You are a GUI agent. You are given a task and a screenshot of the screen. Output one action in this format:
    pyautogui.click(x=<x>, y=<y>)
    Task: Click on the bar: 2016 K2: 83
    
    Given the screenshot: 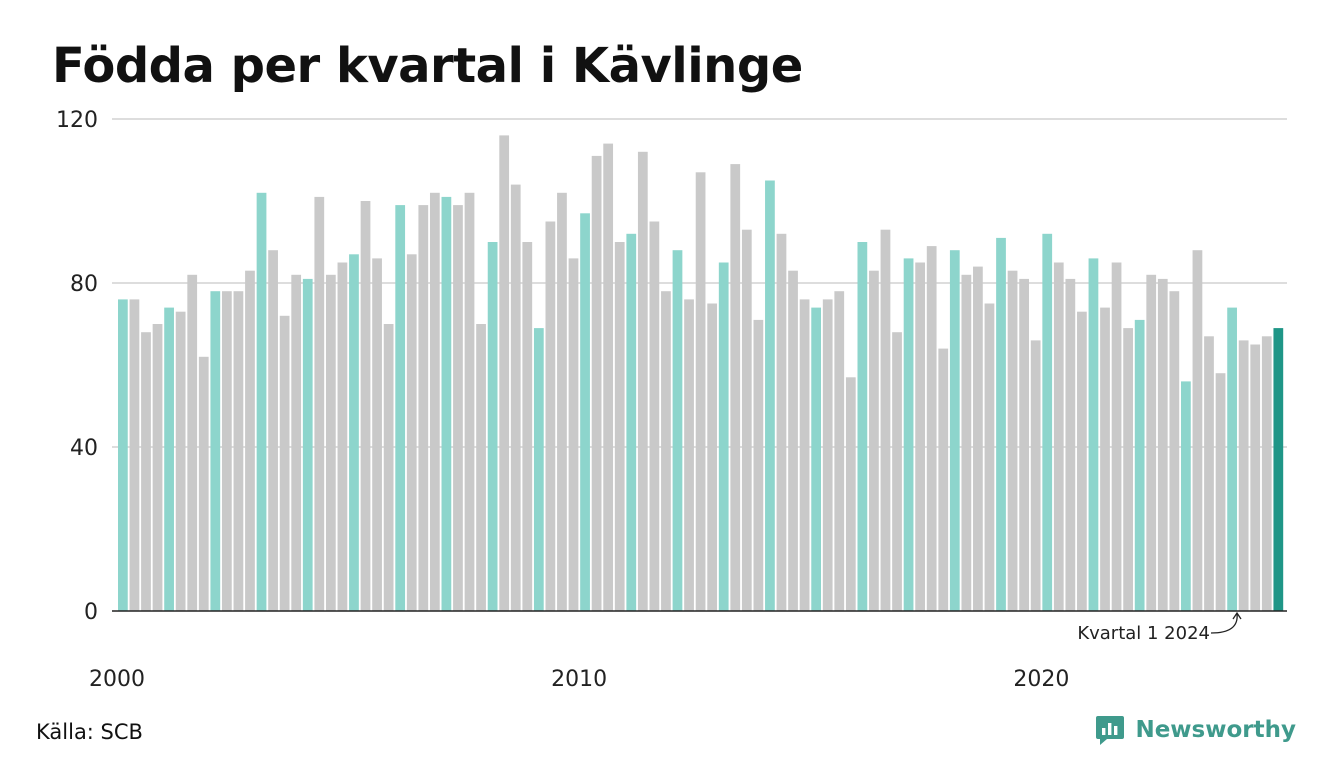 What is the action you would take?
    pyautogui.click(x=874, y=440)
    